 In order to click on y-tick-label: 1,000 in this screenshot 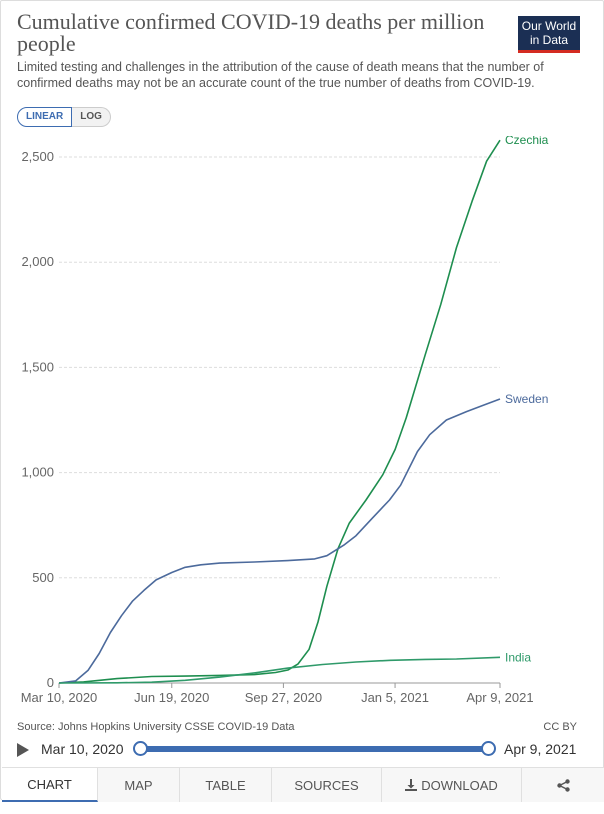, I will do `click(37, 472)`.